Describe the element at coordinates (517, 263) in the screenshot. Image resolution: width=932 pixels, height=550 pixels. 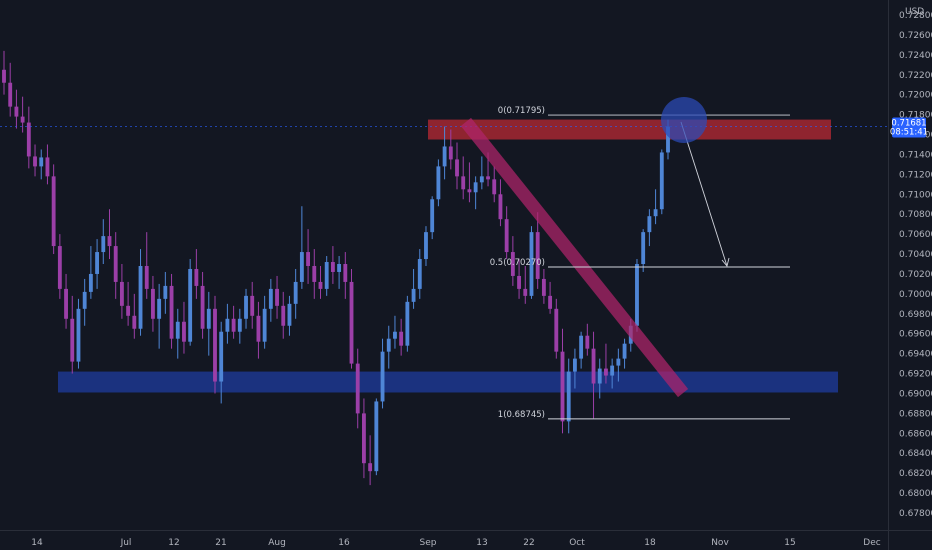
I see `fib-level-label: 0.5(0.70270)` at that location.